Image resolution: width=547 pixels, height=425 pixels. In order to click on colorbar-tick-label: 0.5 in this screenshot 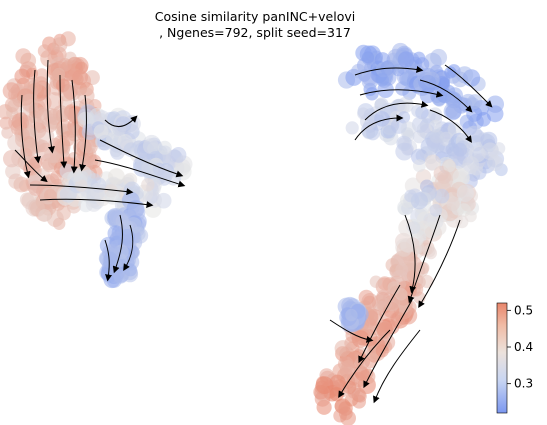, I will do `click(523, 310)`.